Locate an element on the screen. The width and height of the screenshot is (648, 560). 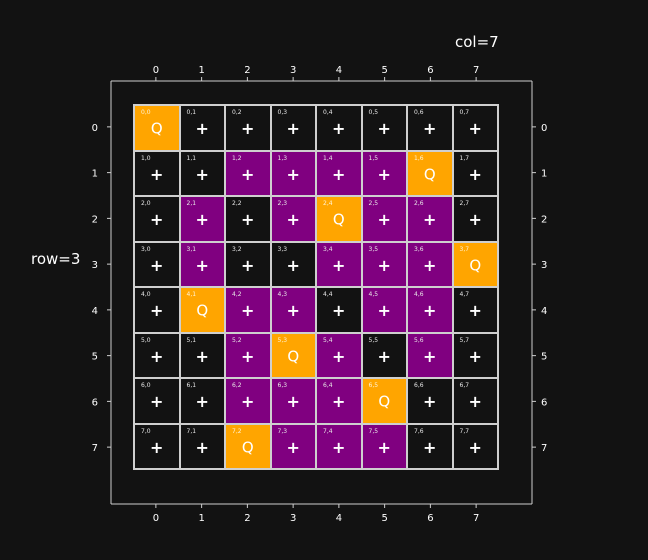
board-cell-7-3: 7,3 + is located at coordinates (293, 446).